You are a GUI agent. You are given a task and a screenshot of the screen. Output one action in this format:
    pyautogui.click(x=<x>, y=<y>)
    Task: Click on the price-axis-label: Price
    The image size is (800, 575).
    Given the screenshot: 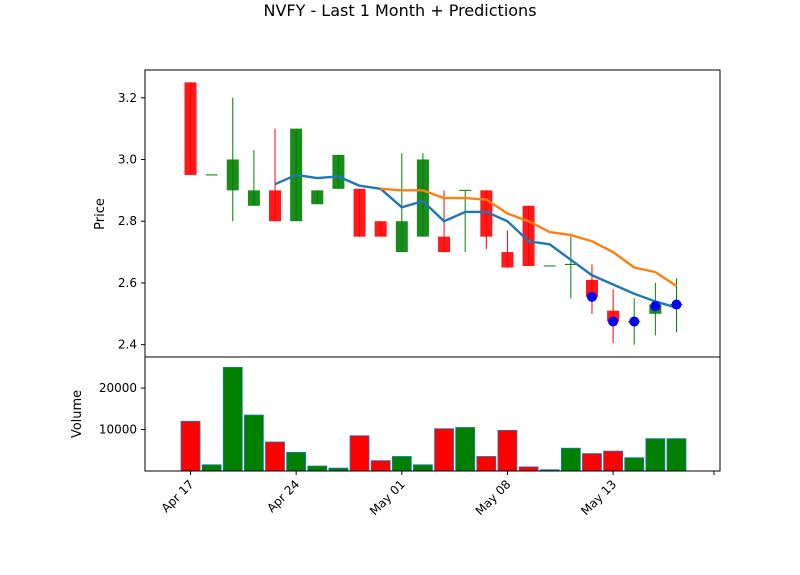 What is the action you would take?
    pyautogui.click(x=100, y=214)
    